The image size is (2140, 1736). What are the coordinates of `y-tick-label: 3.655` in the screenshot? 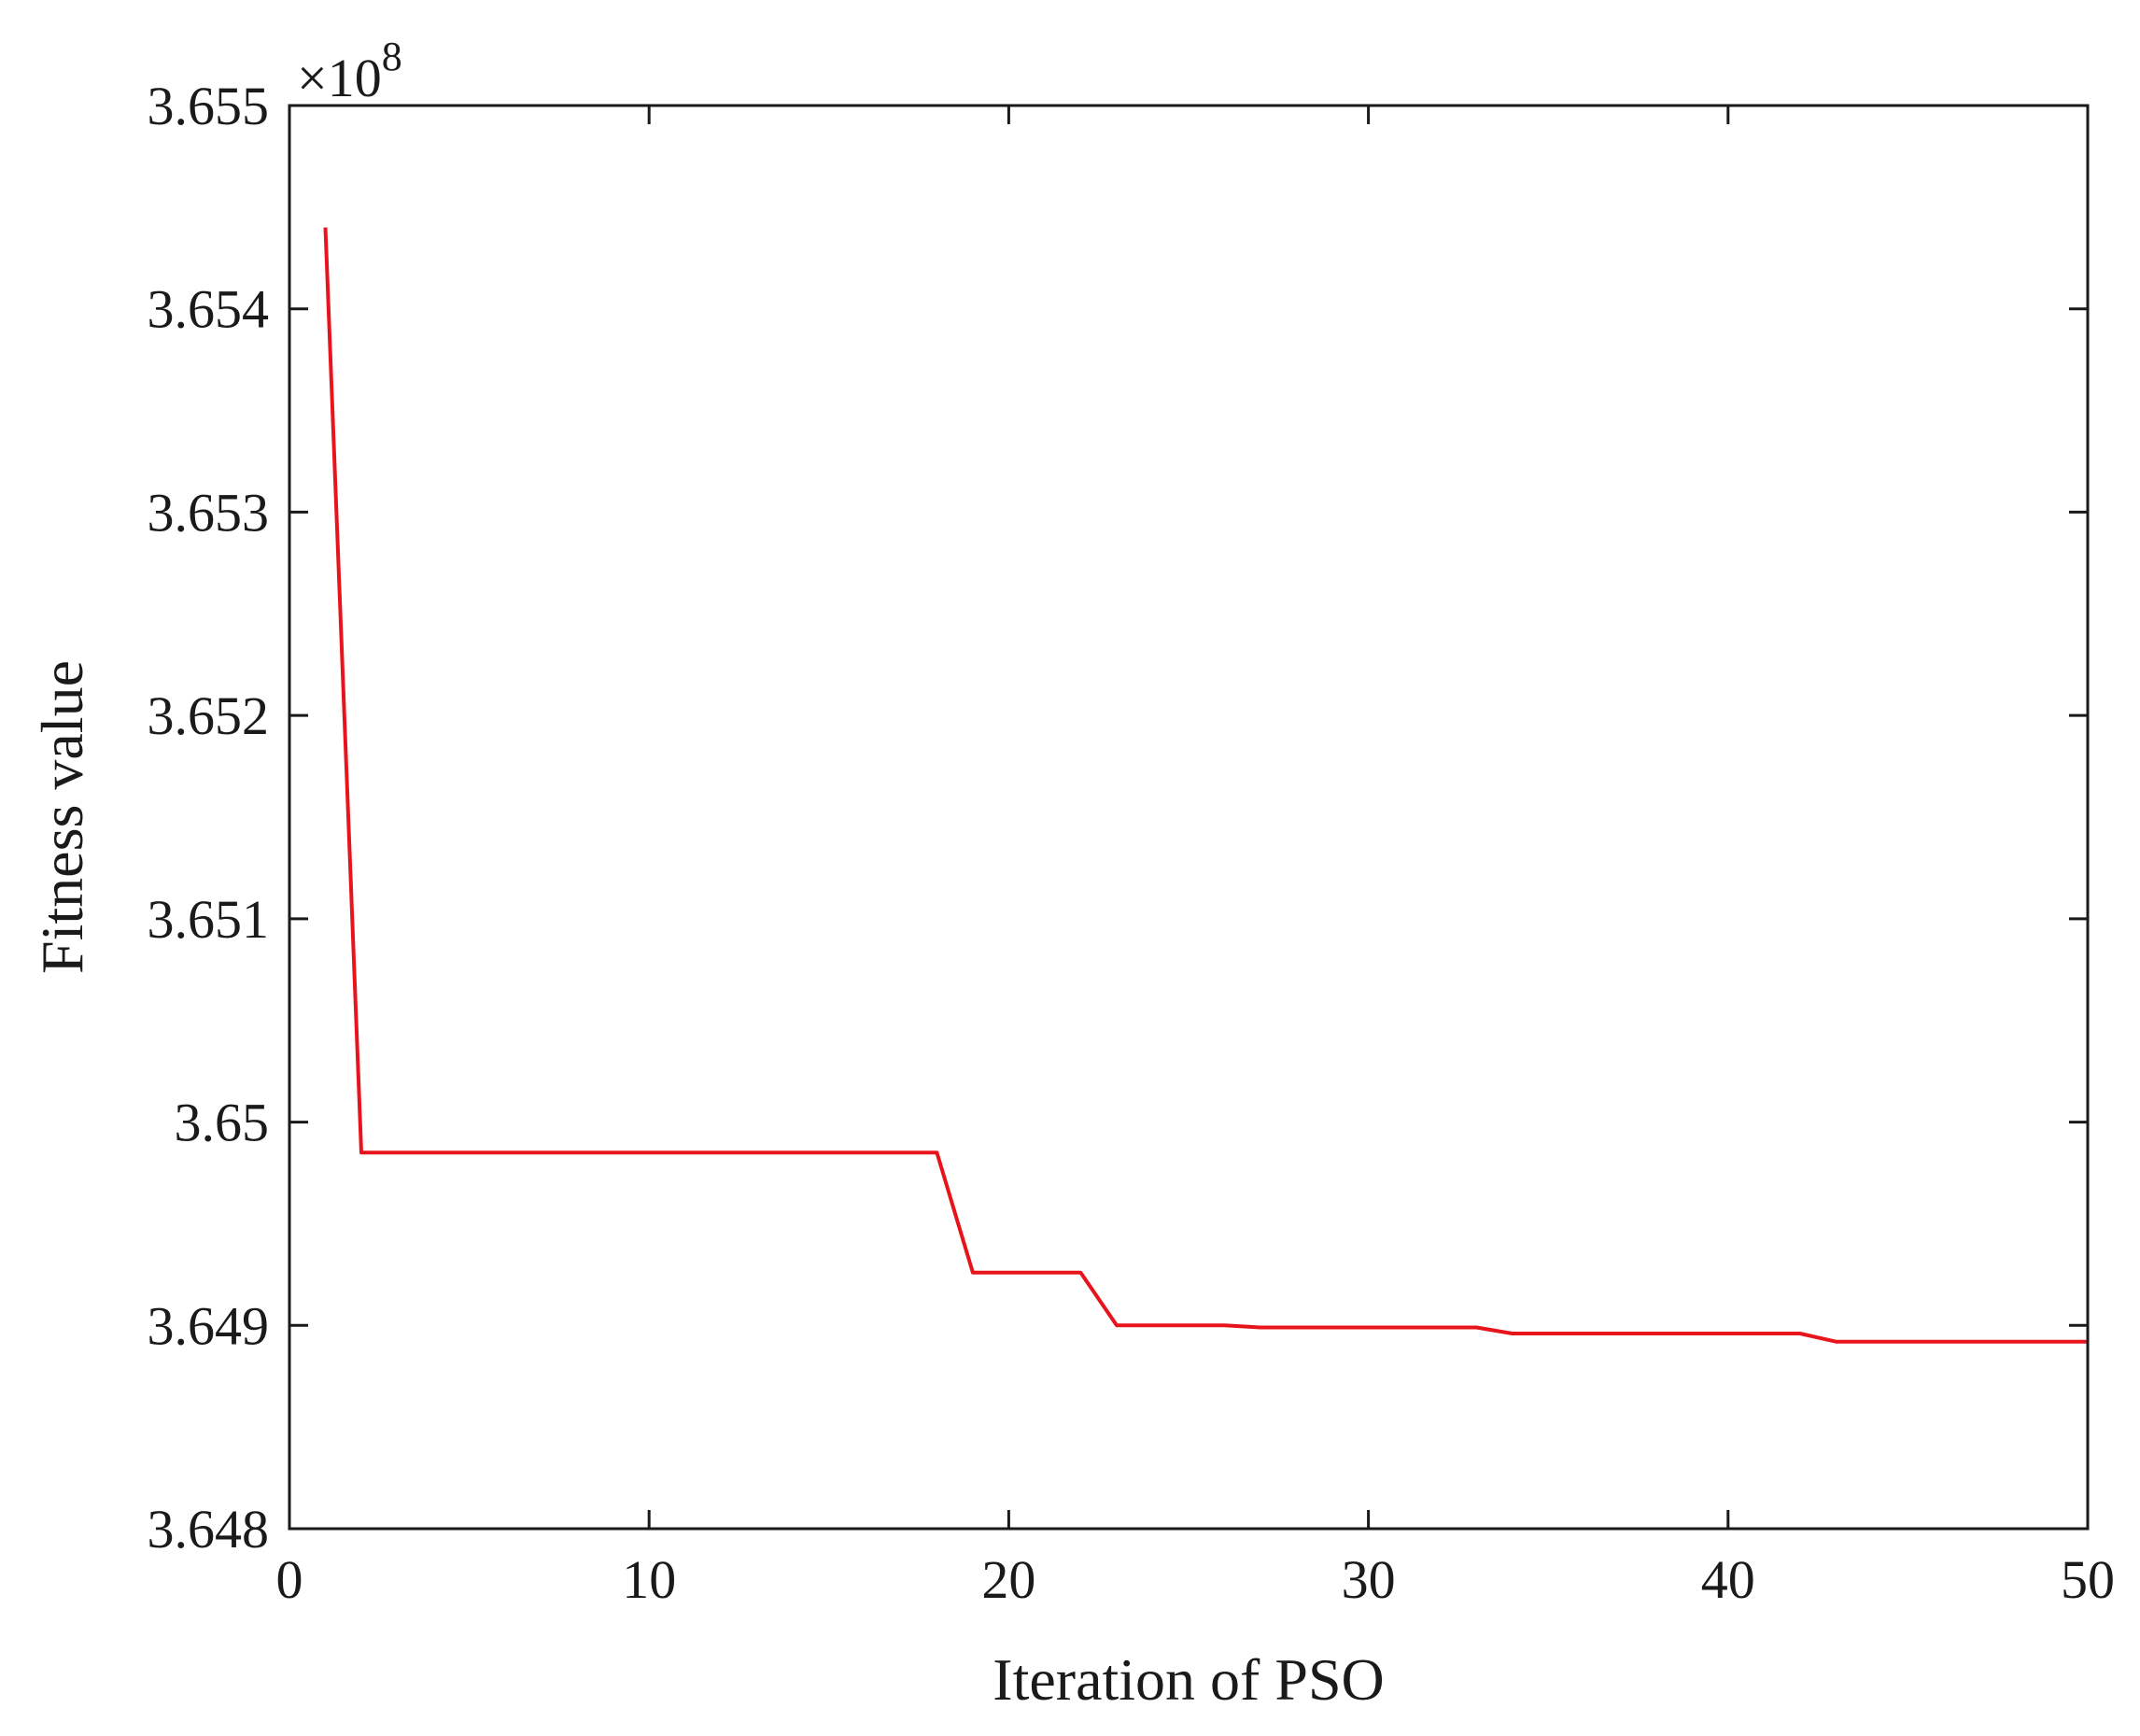 It's located at (209, 106).